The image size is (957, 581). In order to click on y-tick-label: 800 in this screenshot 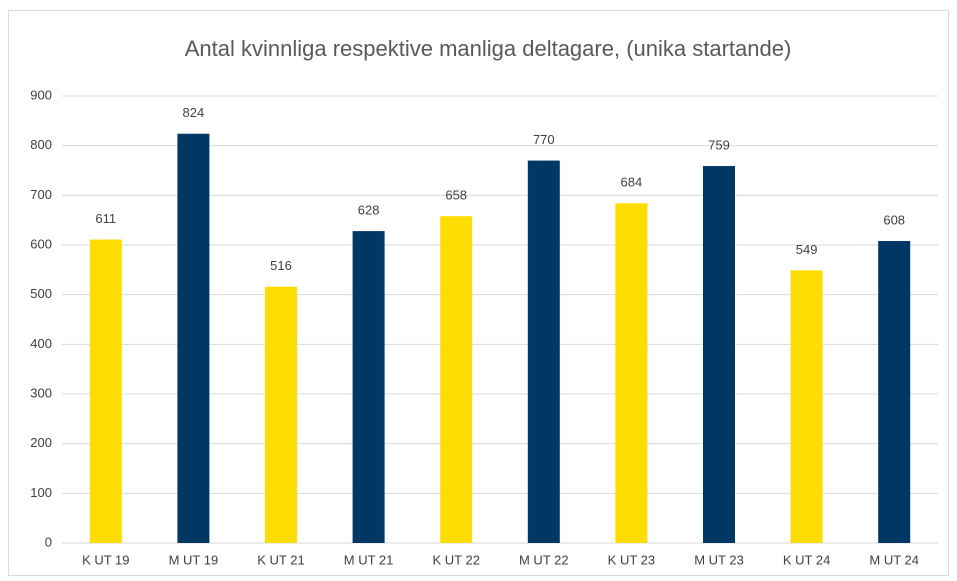, I will do `click(41, 144)`.